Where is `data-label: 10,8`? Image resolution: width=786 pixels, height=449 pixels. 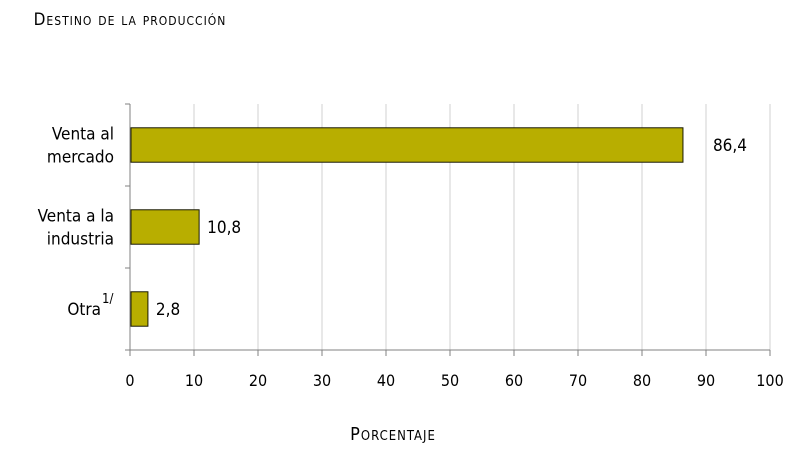 data-label: 10,8 is located at coordinates (224, 228).